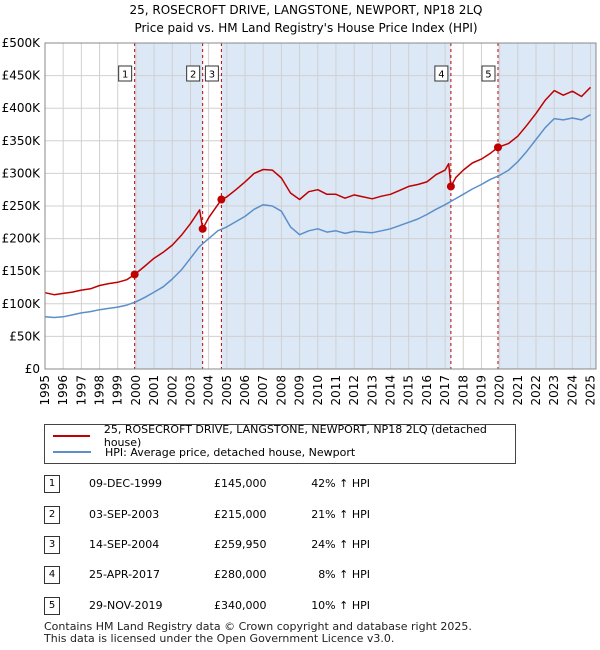 This screenshot has width=600, height=650. Describe the element at coordinates (22, 239) in the screenshot. I see `y-tick-label: £200K` at that location.